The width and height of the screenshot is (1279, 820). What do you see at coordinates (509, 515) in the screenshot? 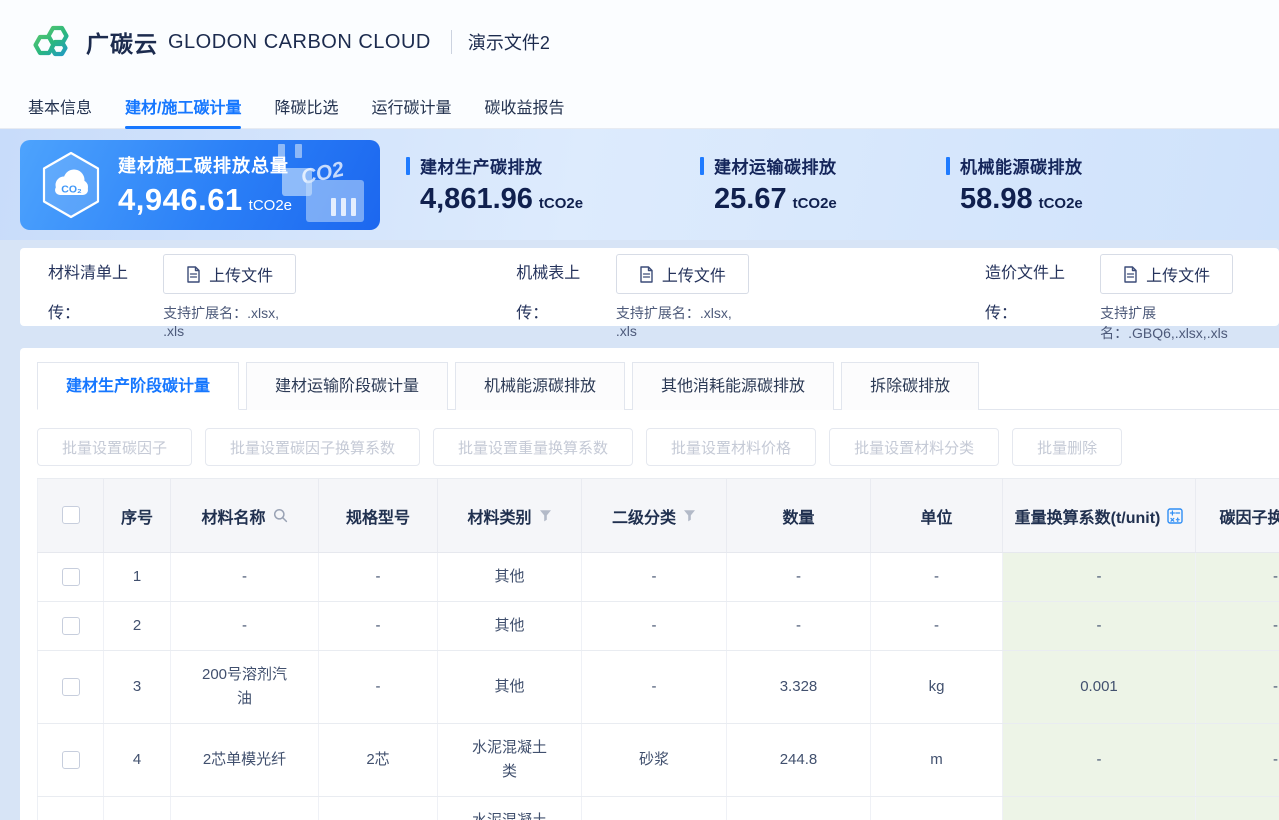
I see `column-header-category: 材料类别` at bounding box center [509, 515].